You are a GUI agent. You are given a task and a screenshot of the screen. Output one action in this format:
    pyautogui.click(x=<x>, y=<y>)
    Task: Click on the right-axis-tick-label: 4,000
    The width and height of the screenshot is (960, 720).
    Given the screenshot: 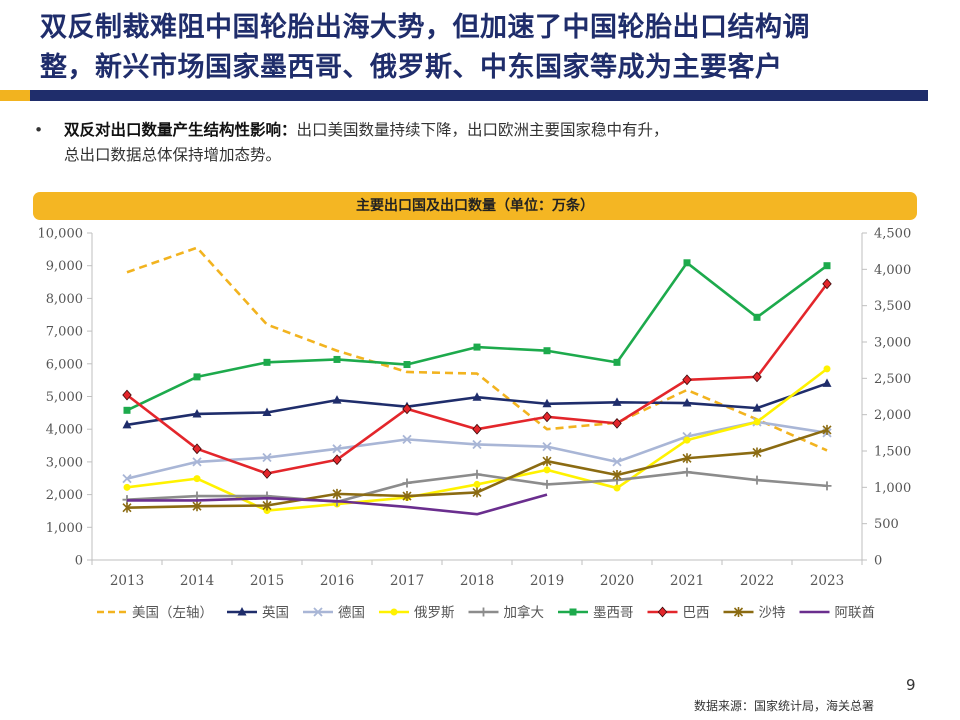 What is the action you would take?
    pyautogui.click(x=892, y=270)
    